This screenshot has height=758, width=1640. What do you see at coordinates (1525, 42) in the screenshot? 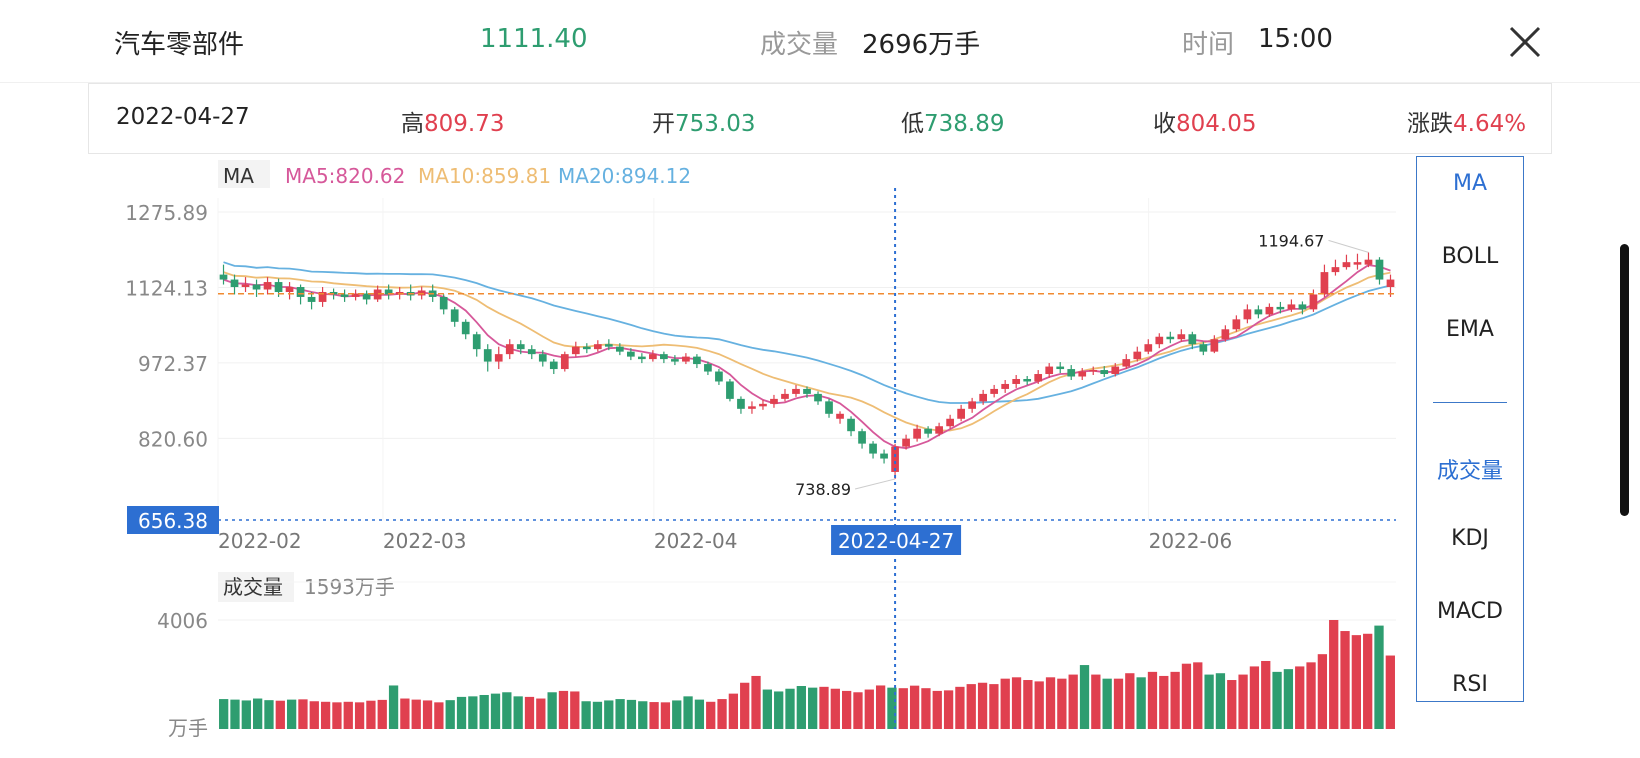
I see `close-button` at bounding box center [1525, 42].